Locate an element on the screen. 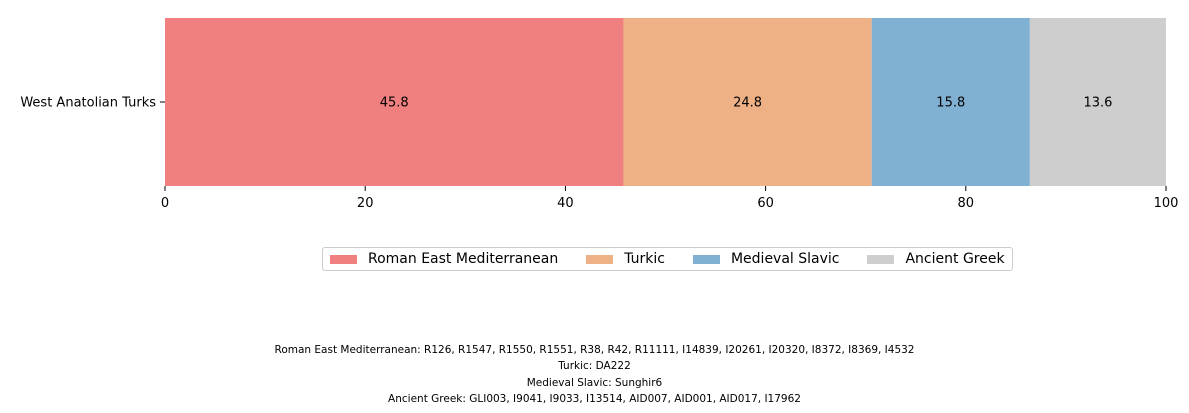 The height and width of the screenshot is (413, 1189). footnote-medieval-slavic: Medieval Slavic: Sunghir6 is located at coordinates (594, 382).